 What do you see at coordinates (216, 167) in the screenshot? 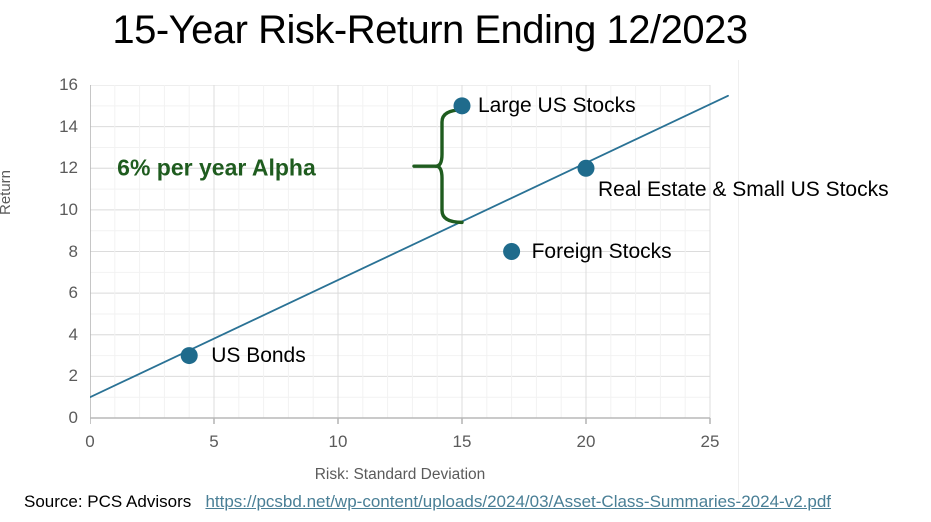
I see `alpha-annotation-label: 6% per year Alpha` at bounding box center [216, 167].